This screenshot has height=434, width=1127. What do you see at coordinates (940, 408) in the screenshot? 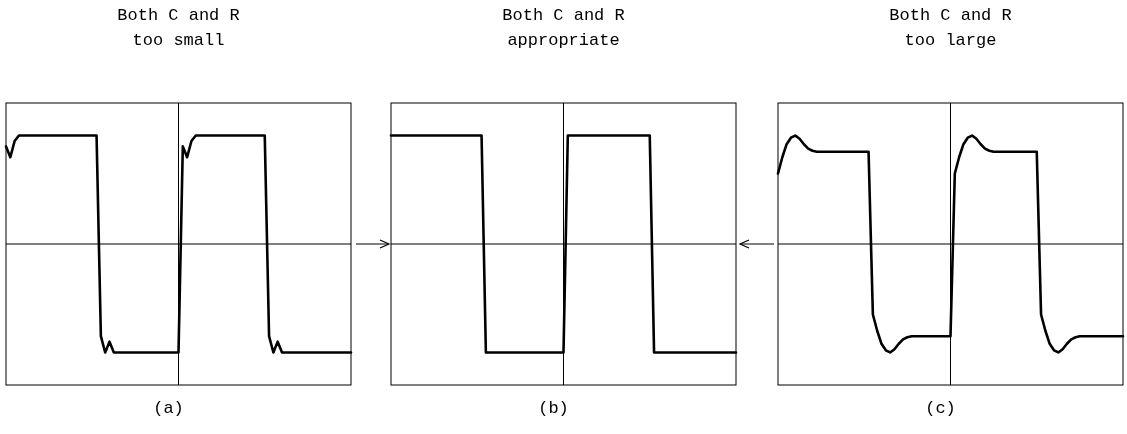
I see `x-axis-title: (c)` at bounding box center [940, 408].